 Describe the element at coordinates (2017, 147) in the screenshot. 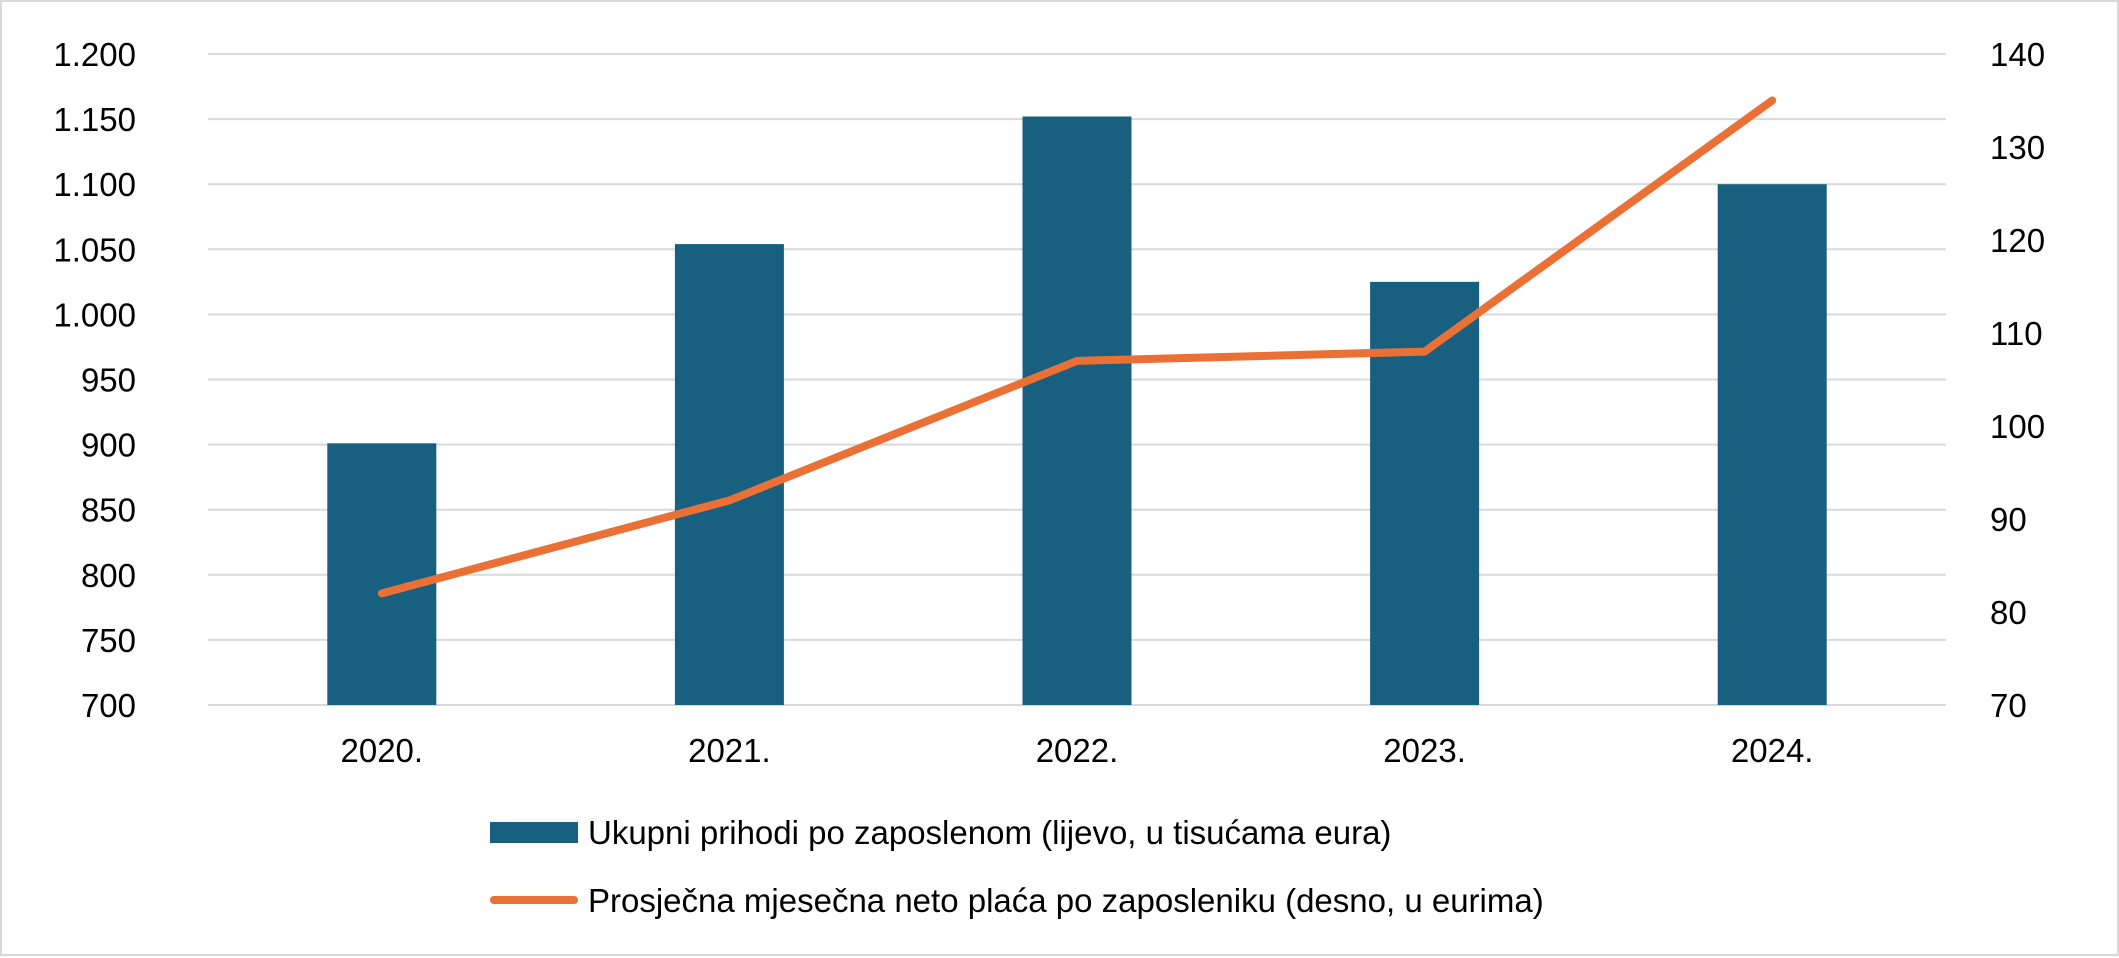

I see `right-tick-label-6: 130` at that location.